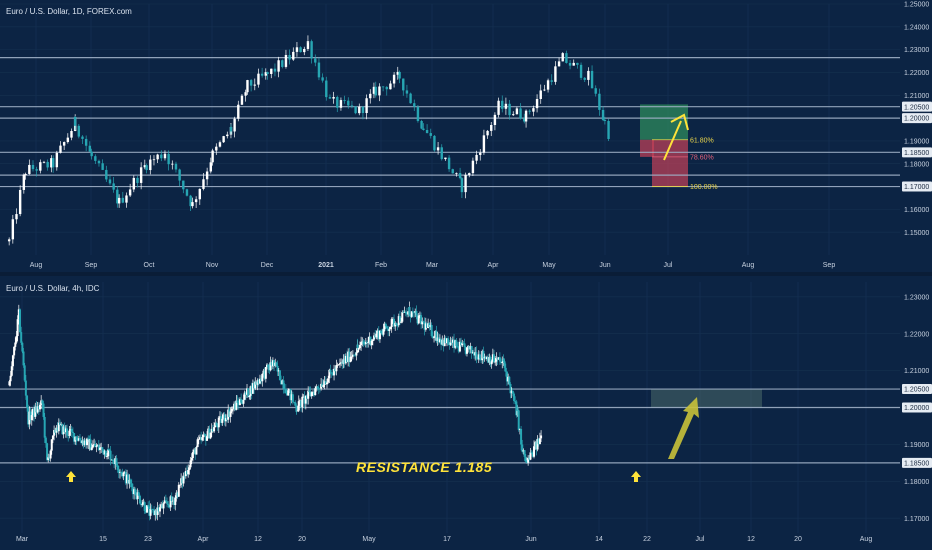 The image size is (932, 550). I want to click on x-tick-label: 22, so click(647, 539).